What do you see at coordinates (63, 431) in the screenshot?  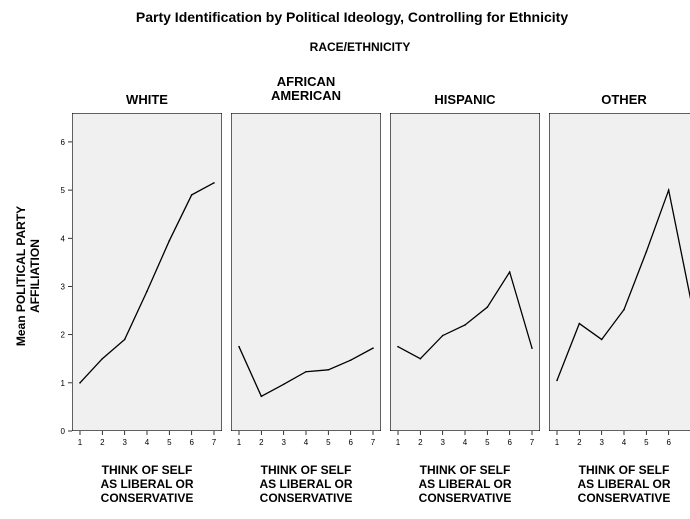 I see `y-tick-label: 0` at bounding box center [63, 431].